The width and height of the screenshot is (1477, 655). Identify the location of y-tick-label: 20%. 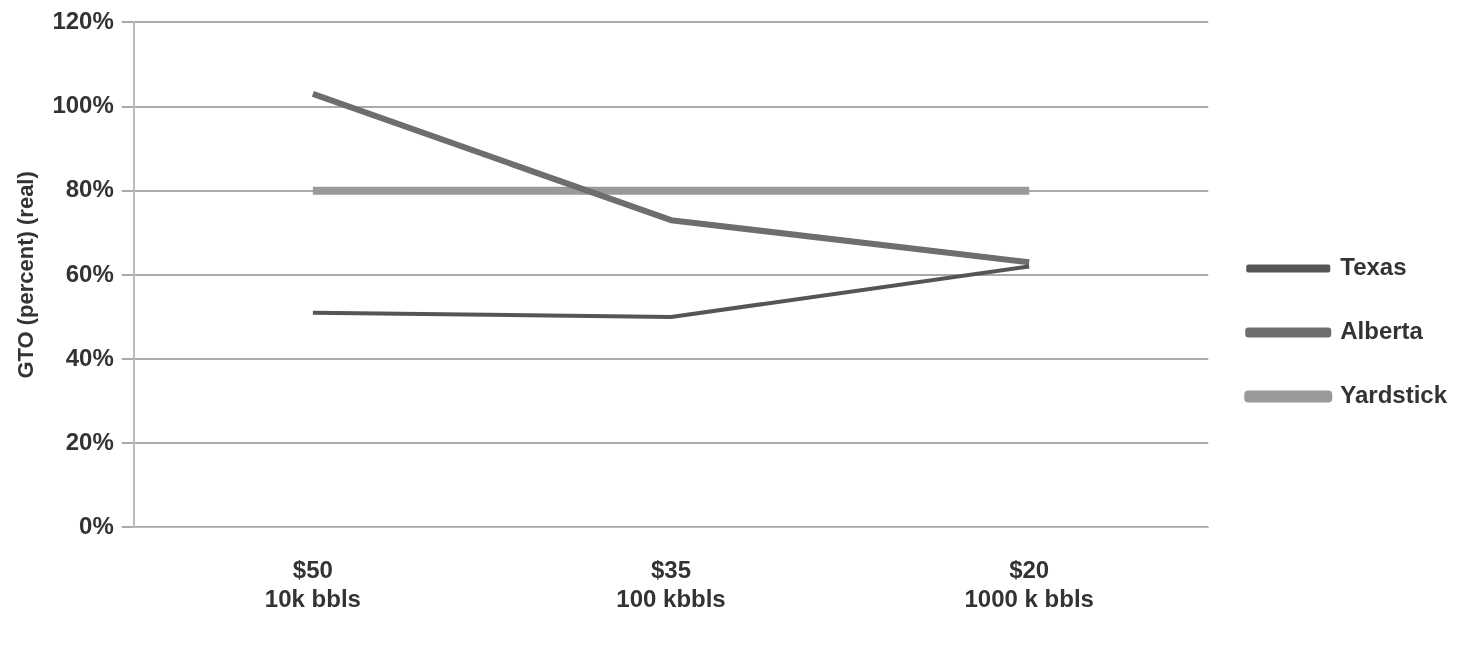
(89, 441).